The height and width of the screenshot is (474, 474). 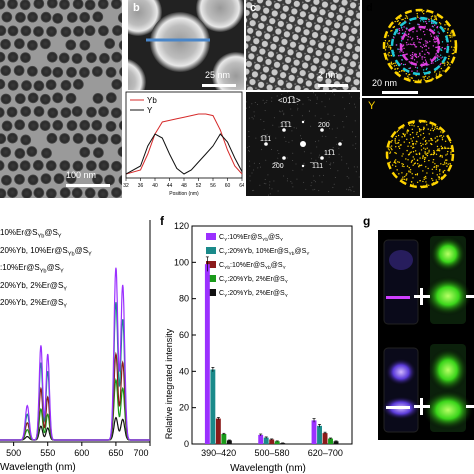 What do you see at coordinates (186, 444) in the screenshot?
I see `panel-f-ytick-label: 0` at bounding box center [186, 444].